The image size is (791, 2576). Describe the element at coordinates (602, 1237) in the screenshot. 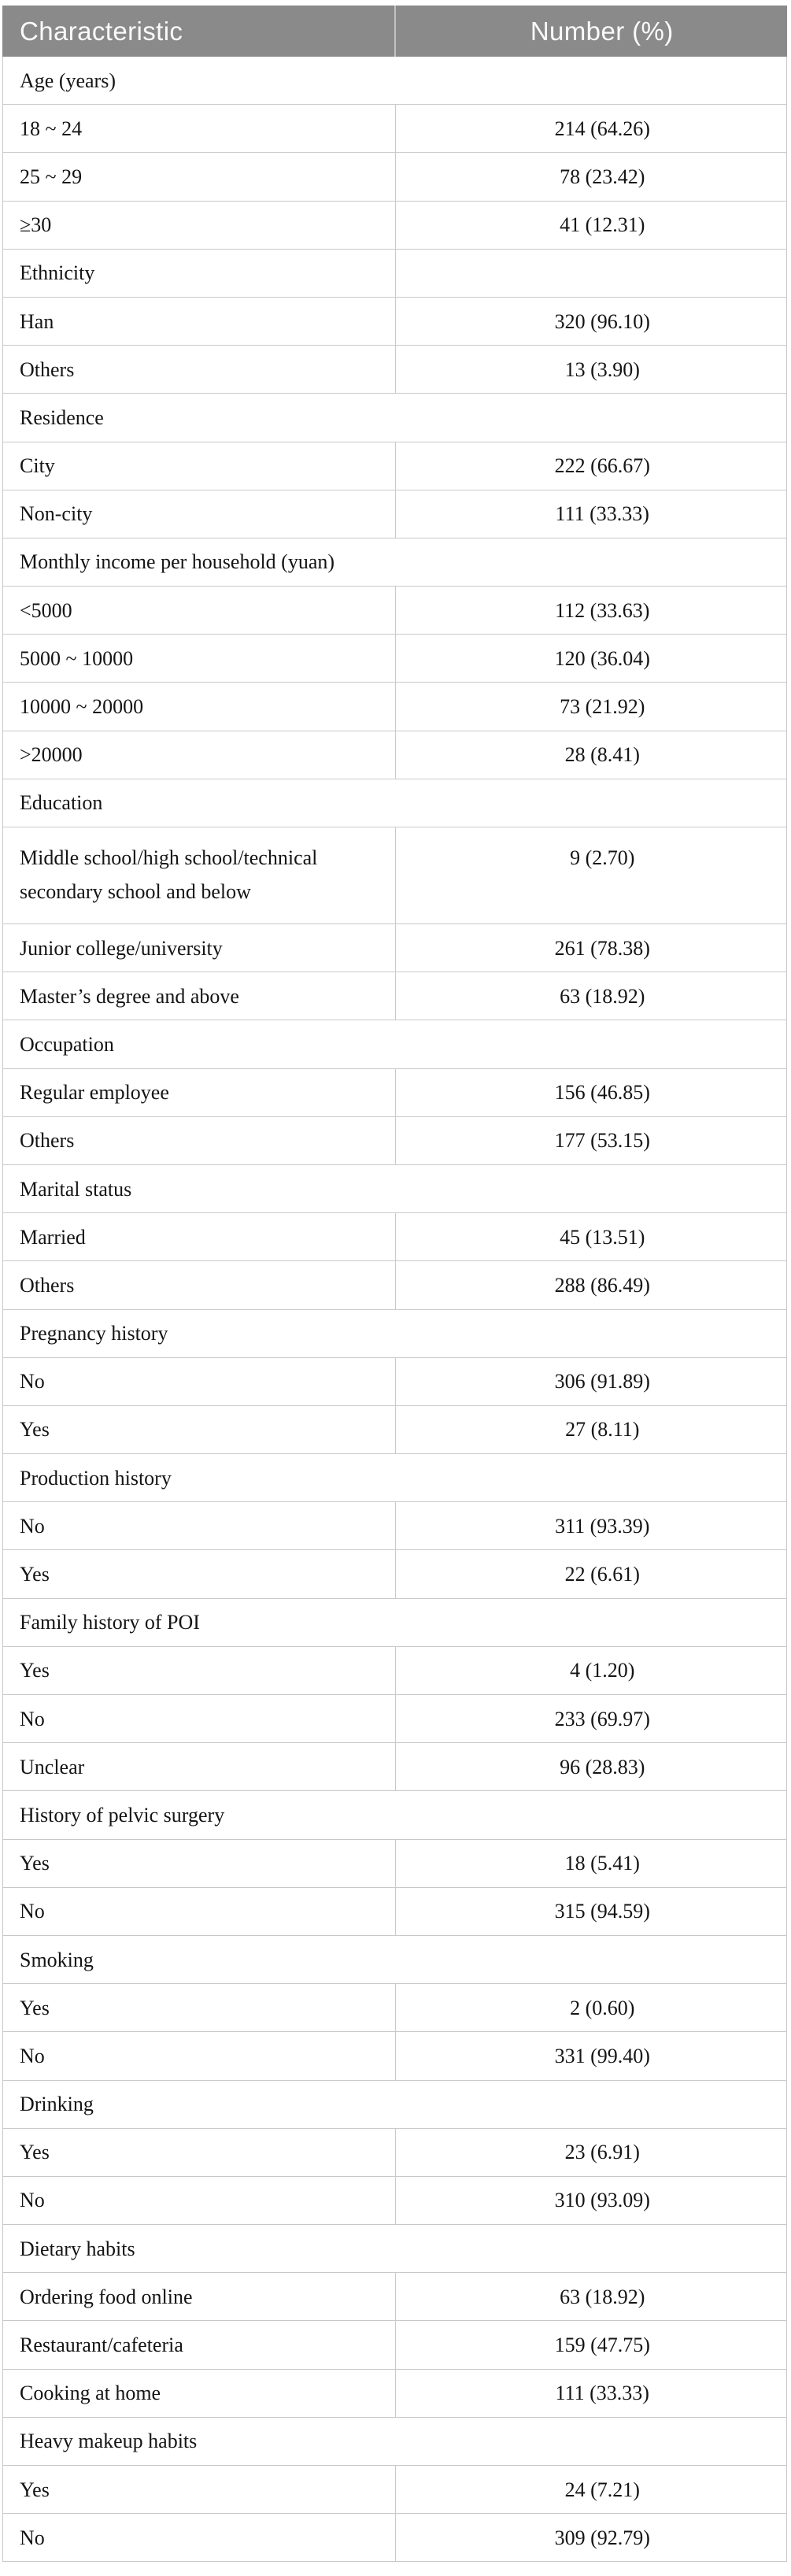

I see `number-cell: 45 (13.51)` at that location.